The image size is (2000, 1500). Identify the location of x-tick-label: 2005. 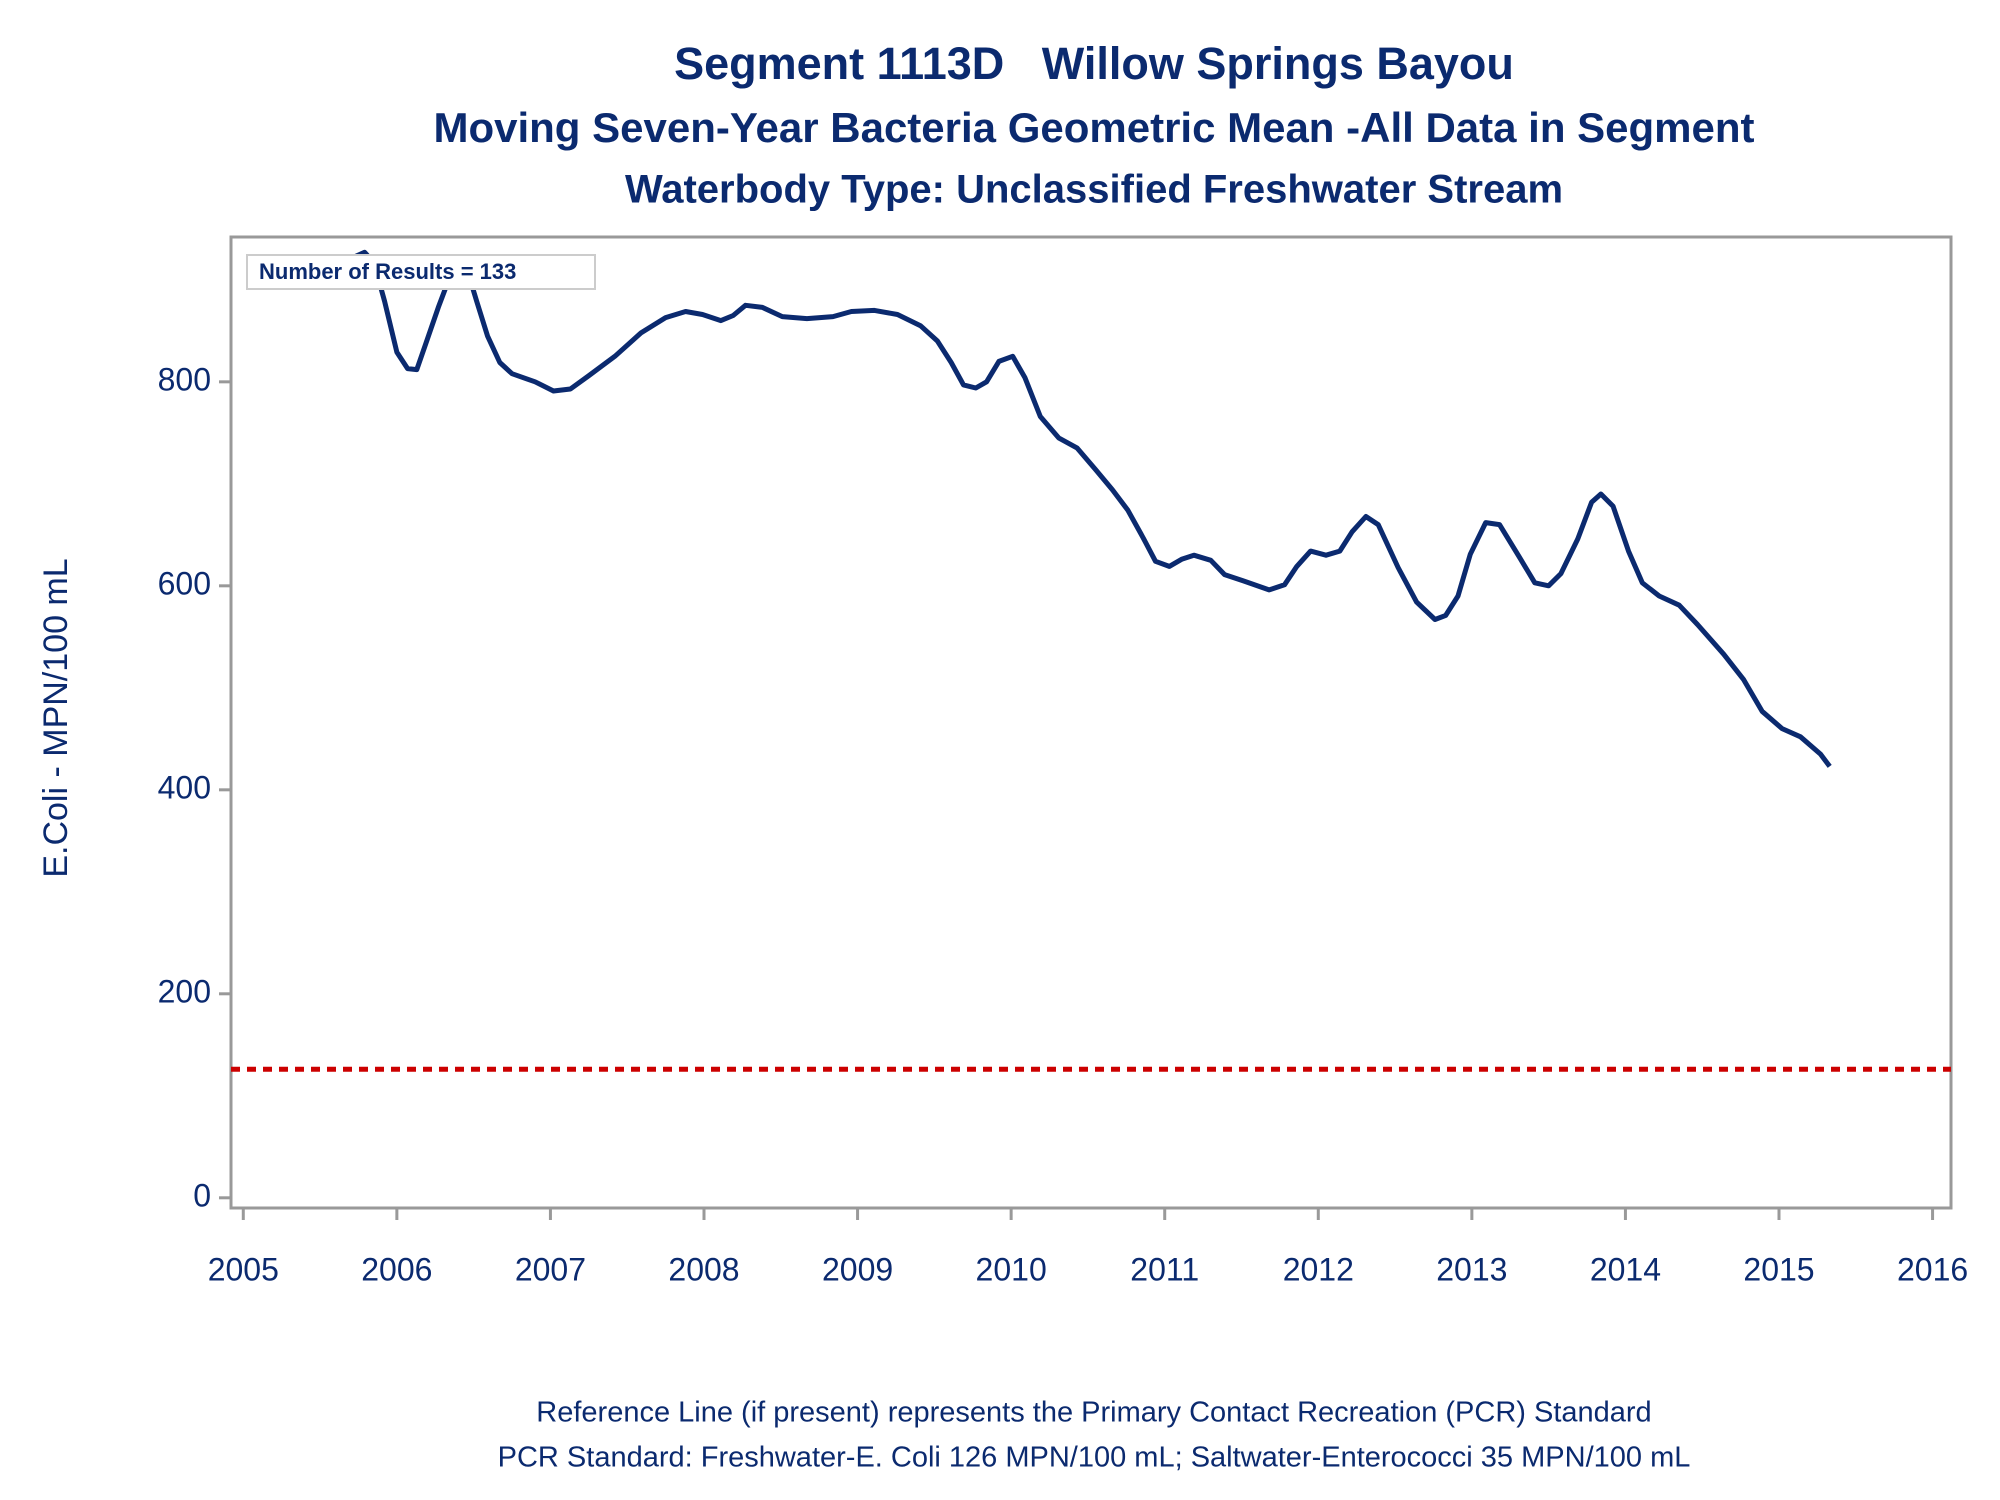
(243, 1269).